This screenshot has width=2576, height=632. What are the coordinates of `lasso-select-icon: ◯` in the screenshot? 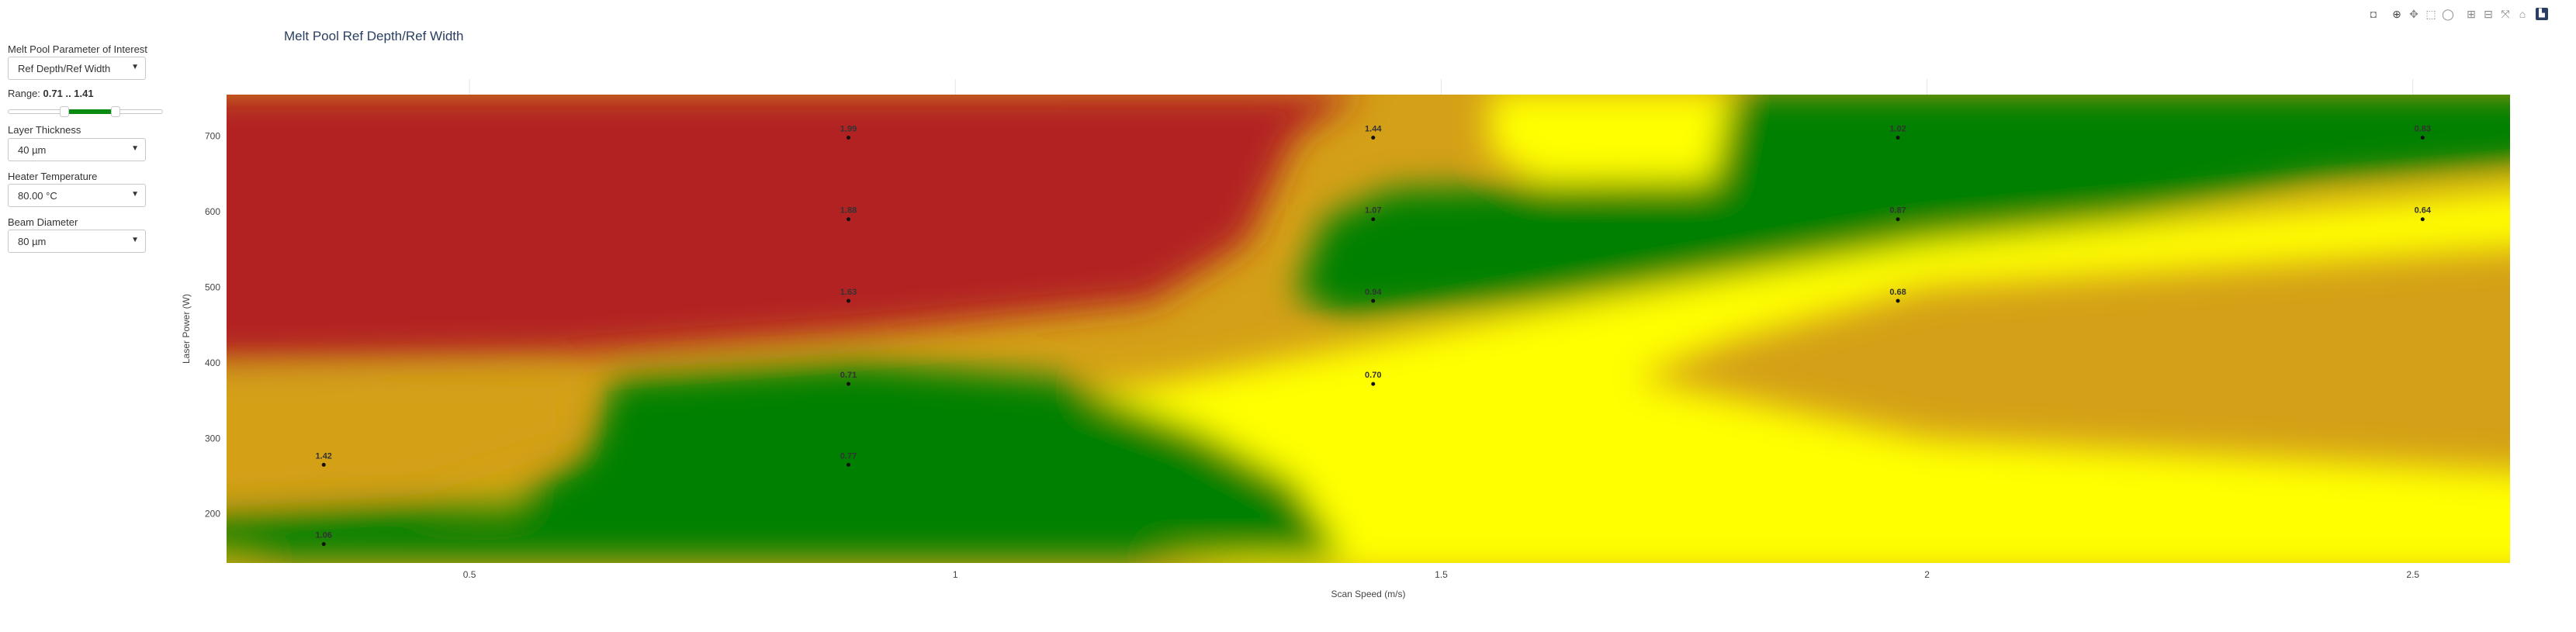 It's located at (2448, 14).